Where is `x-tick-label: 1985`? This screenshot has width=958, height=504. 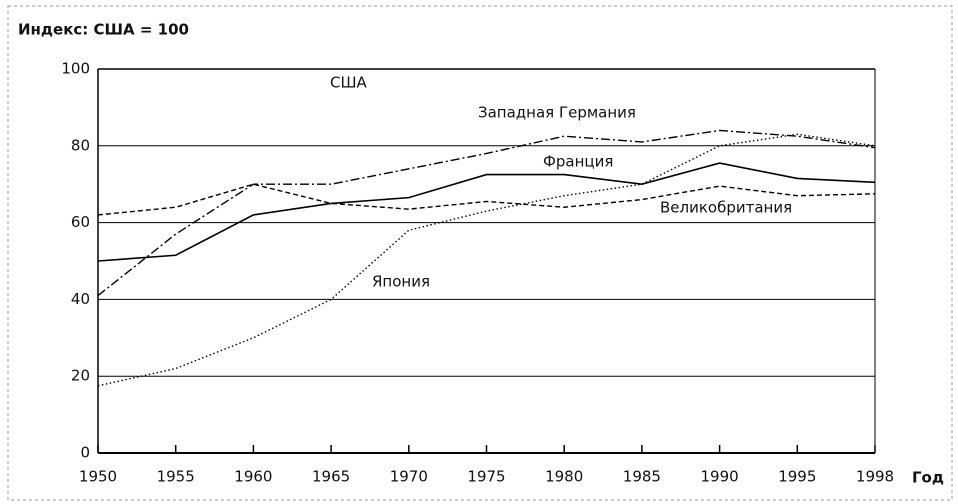 x-tick-label: 1985 is located at coordinates (642, 477).